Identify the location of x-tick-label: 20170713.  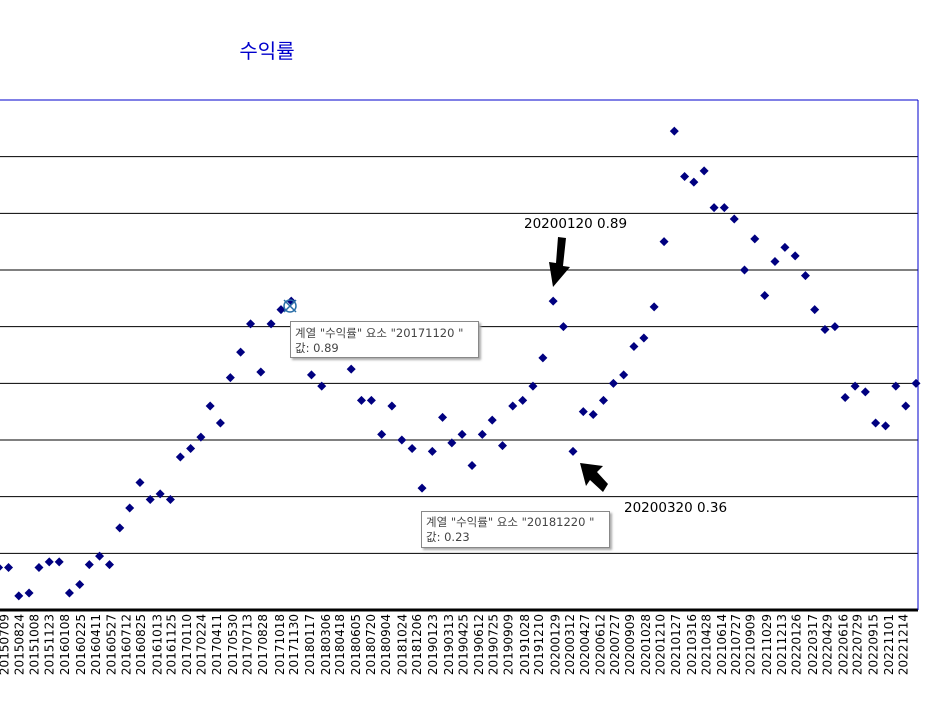
(248, 644).